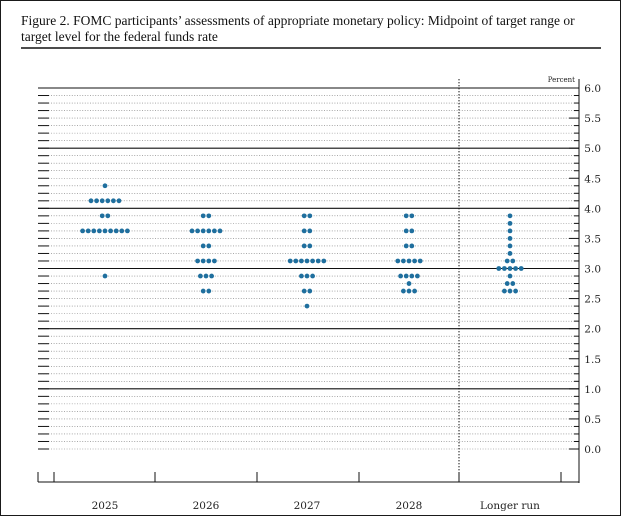 The image size is (621, 516). Describe the element at coordinates (592, 420) in the screenshot. I see `y-tick-label: 0.5` at that location.